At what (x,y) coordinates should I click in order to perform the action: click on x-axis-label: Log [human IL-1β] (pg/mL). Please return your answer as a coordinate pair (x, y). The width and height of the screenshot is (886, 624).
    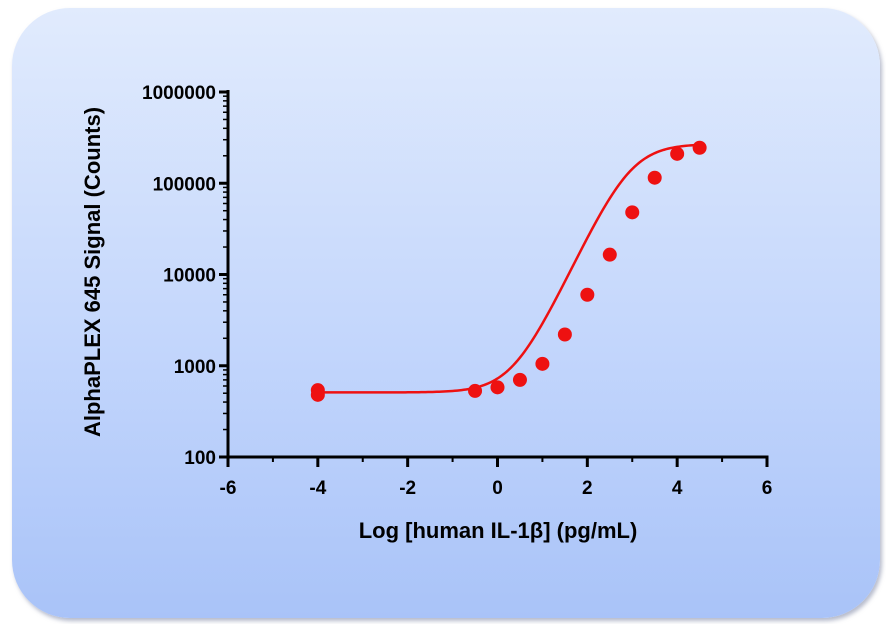
    Looking at the image, I should click on (498, 530).